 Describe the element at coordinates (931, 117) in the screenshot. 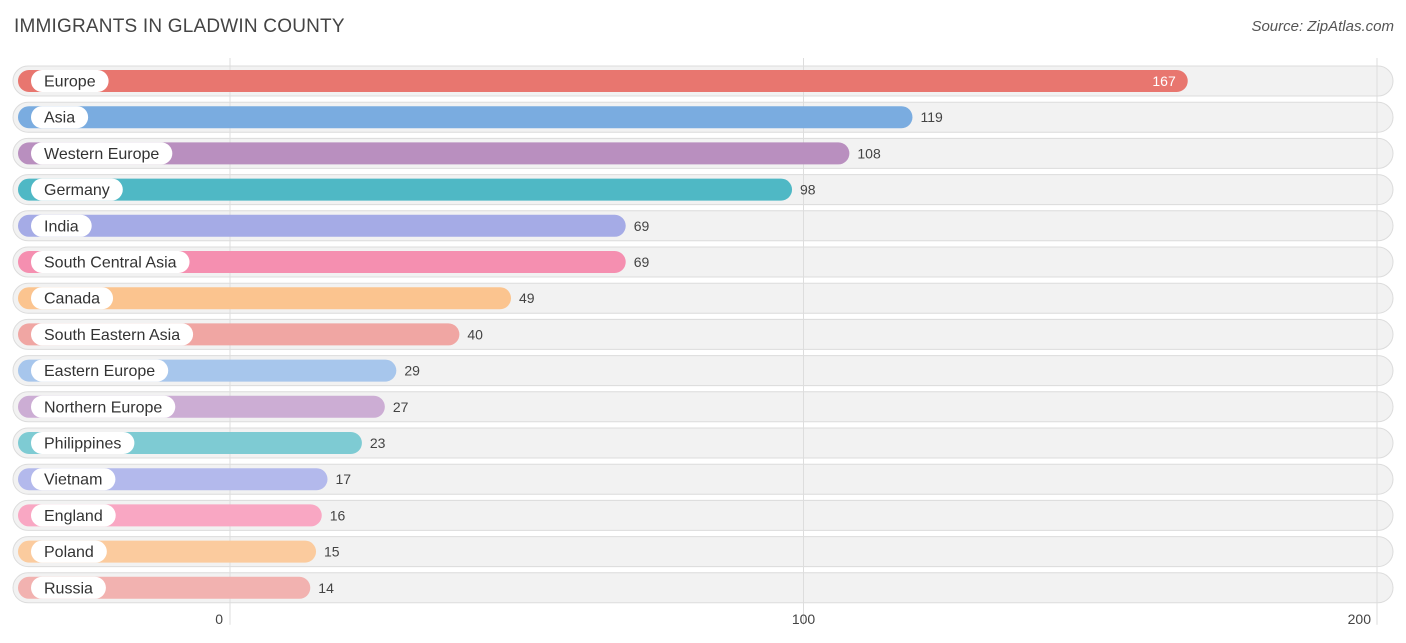

I see `value-label: 119` at that location.